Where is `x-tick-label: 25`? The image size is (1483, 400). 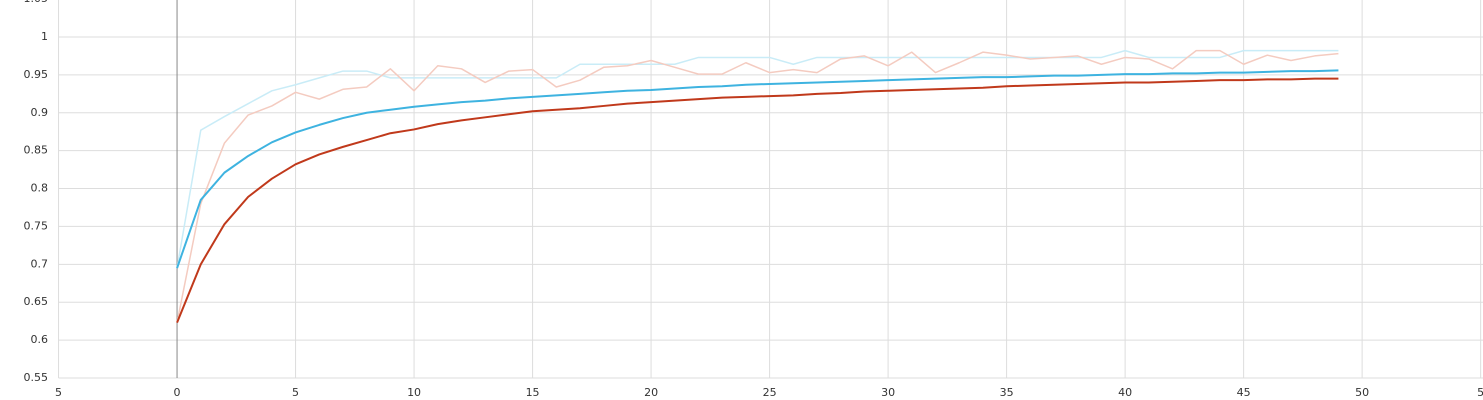
x-tick-label: 25 is located at coordinates (770, 392).